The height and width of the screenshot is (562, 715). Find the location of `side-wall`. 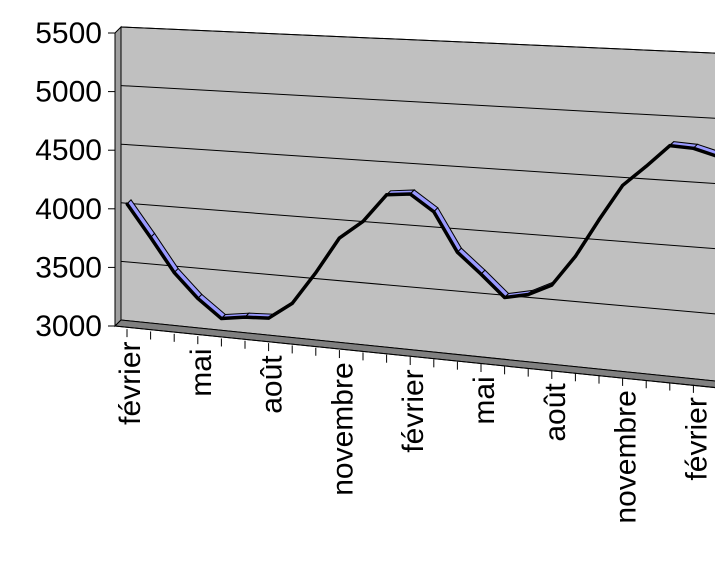

side-wall is located at coordinates (118, 176).